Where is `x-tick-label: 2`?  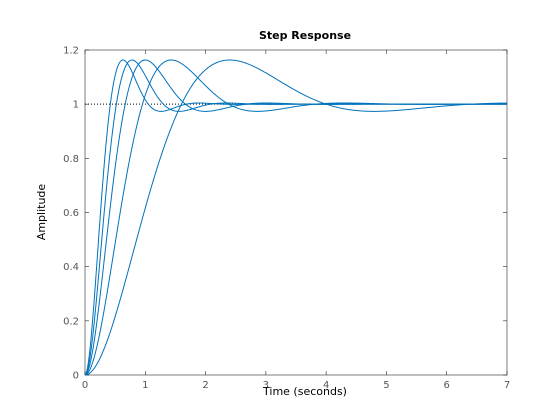
x-tick-label: 2 is located at coordinates (205, 385).